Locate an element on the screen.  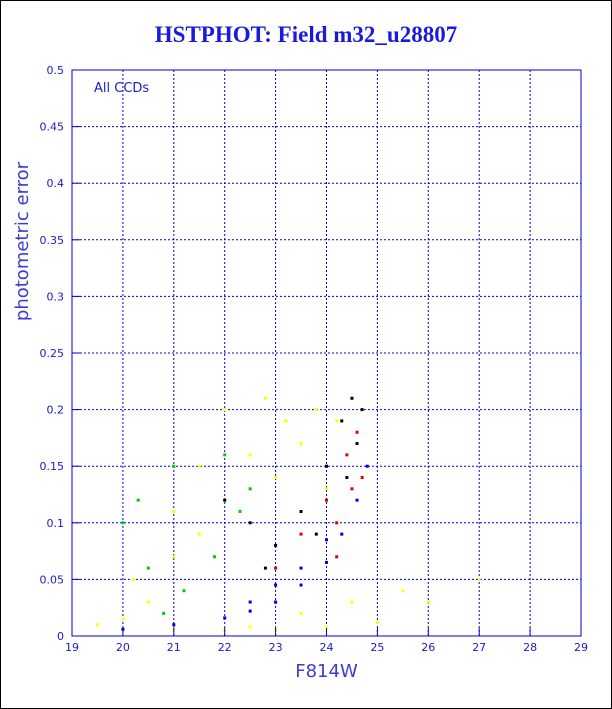
x-tick-label: 22 is located at coordinates (225, 647).